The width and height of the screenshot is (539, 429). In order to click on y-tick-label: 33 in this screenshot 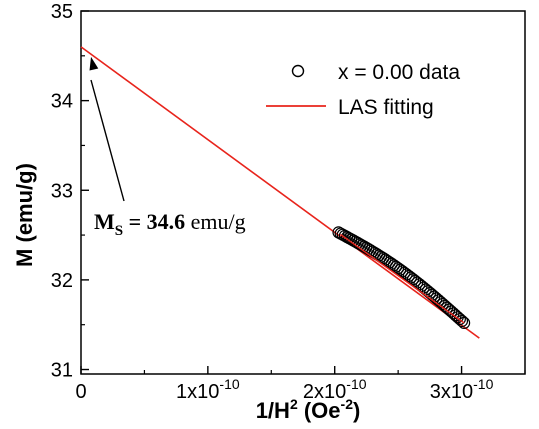, I will do `click(62, 191)`.